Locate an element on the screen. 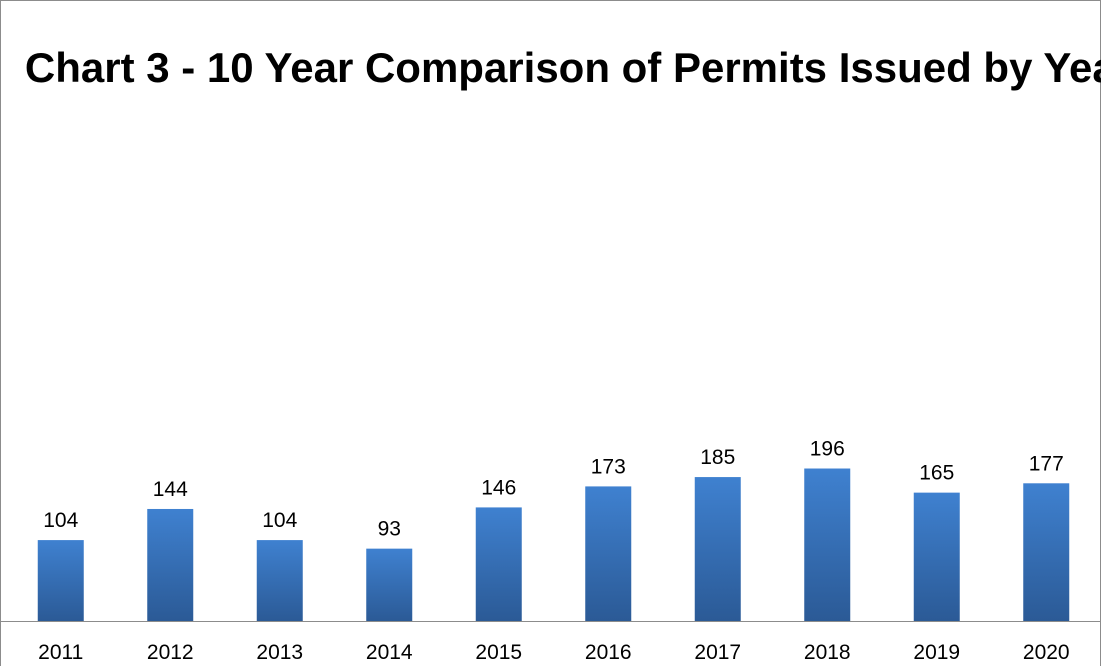 This screenshot has height=666, width=1101. x-tick-label-2012: 2012 is located at coordinates (170, 652).